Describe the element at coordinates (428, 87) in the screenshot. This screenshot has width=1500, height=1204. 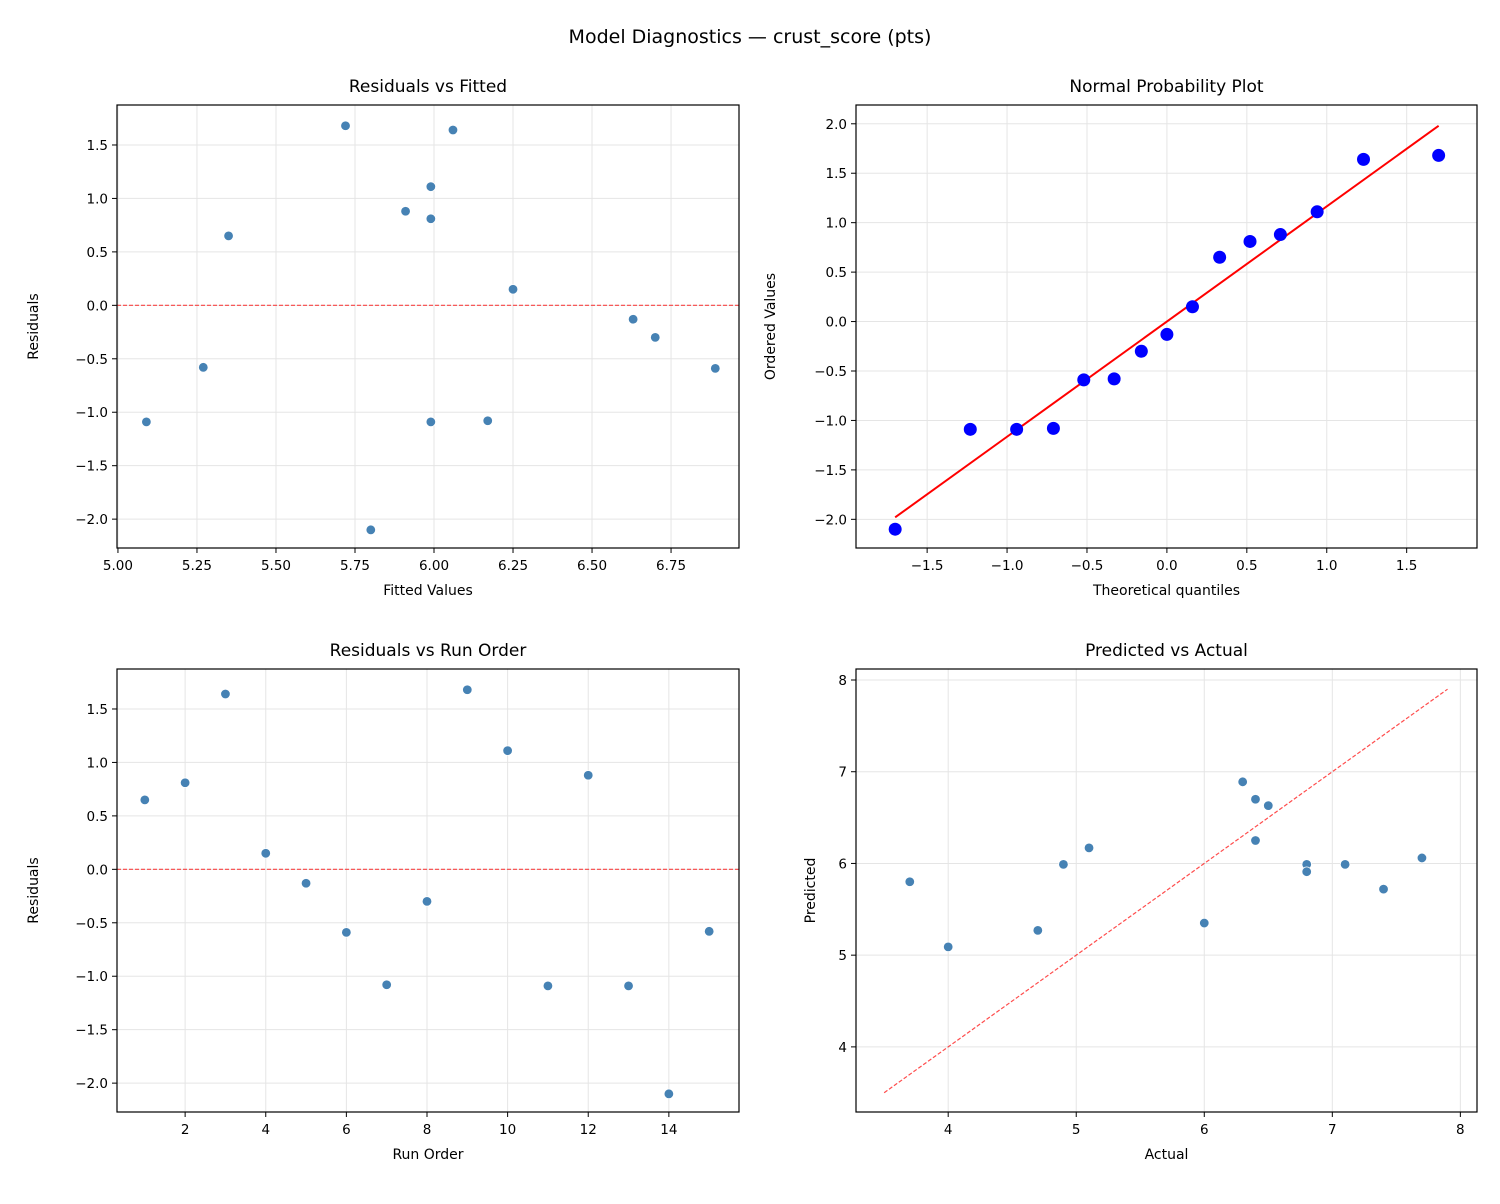
I see `subplot-title: Residuals vs Fitted` at that location.